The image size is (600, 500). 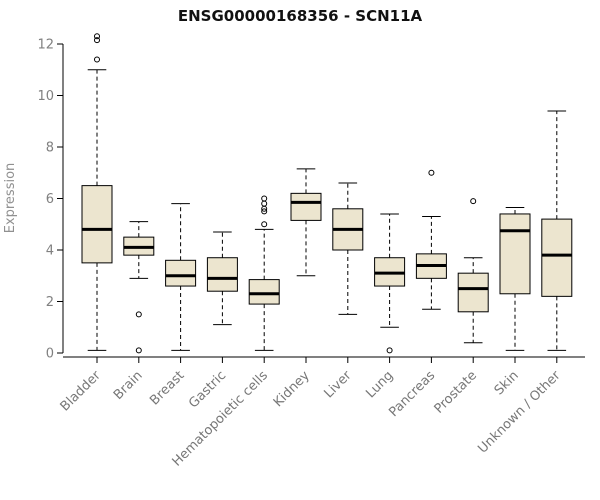 I want to click on box-skin, so click(x=515, y=279).